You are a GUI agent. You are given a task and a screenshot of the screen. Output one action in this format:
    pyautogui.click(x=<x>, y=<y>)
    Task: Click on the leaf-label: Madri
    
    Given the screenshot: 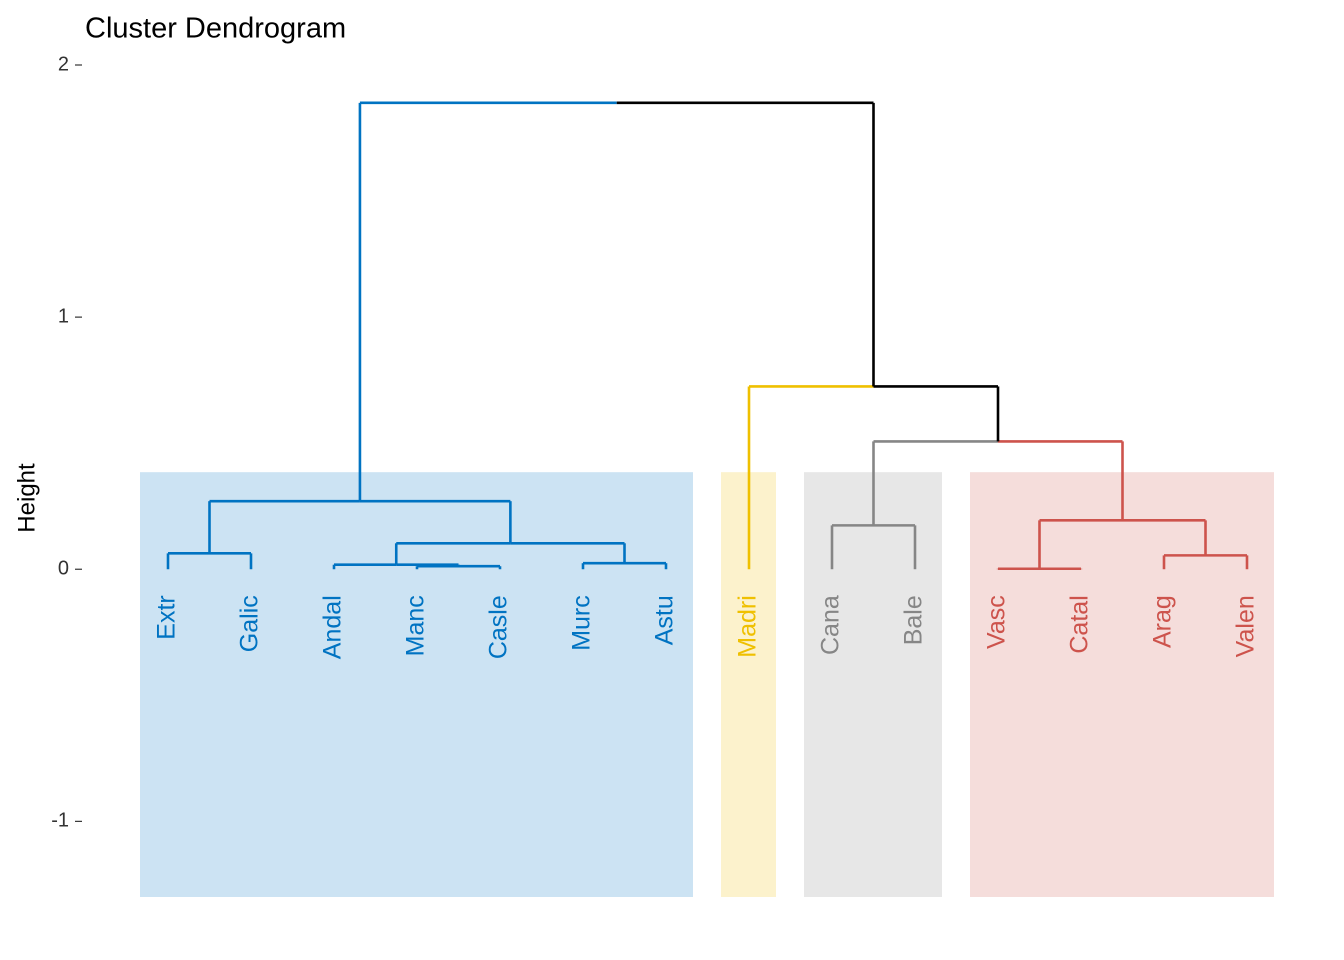 What is the action you would take?
    pyautogui.click(x=748, y=626)
    